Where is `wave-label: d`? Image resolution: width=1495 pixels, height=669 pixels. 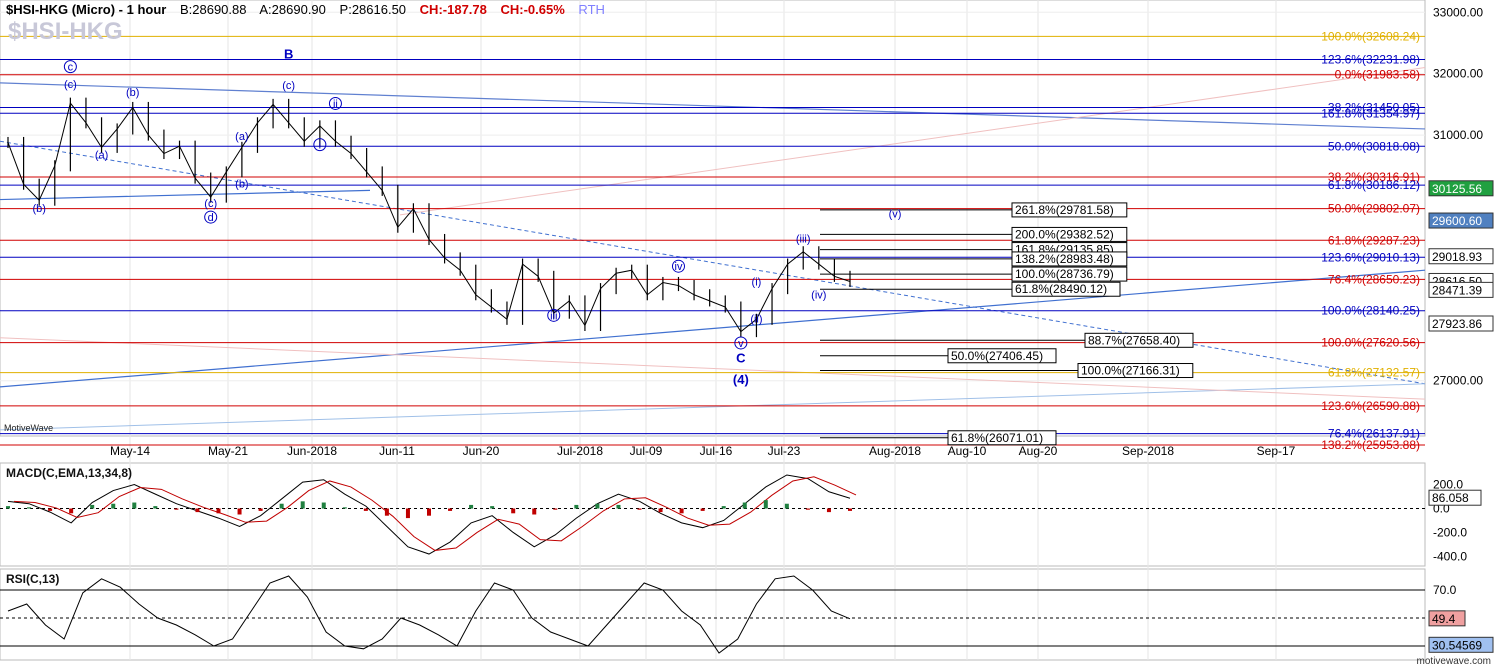
wave-label: d is located at coordinates (211, 218).